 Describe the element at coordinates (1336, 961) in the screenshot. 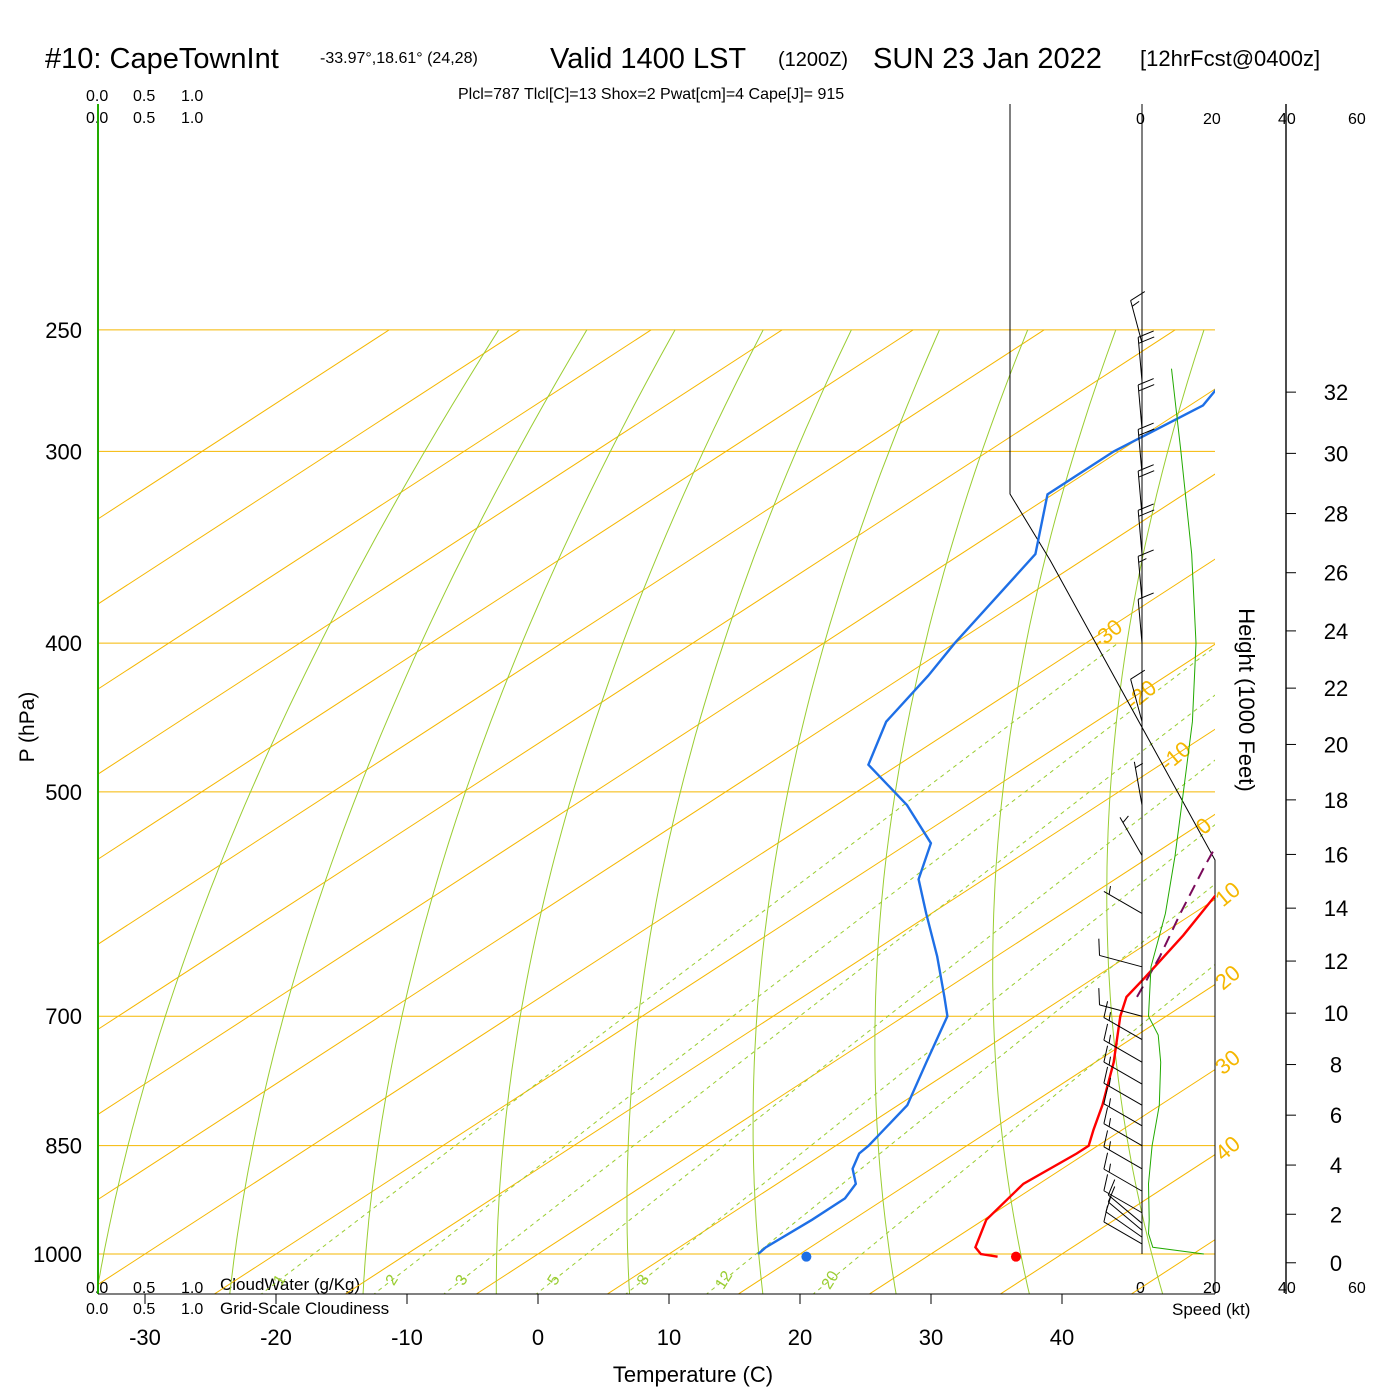

I see `height-tick-12: 12` at that location.